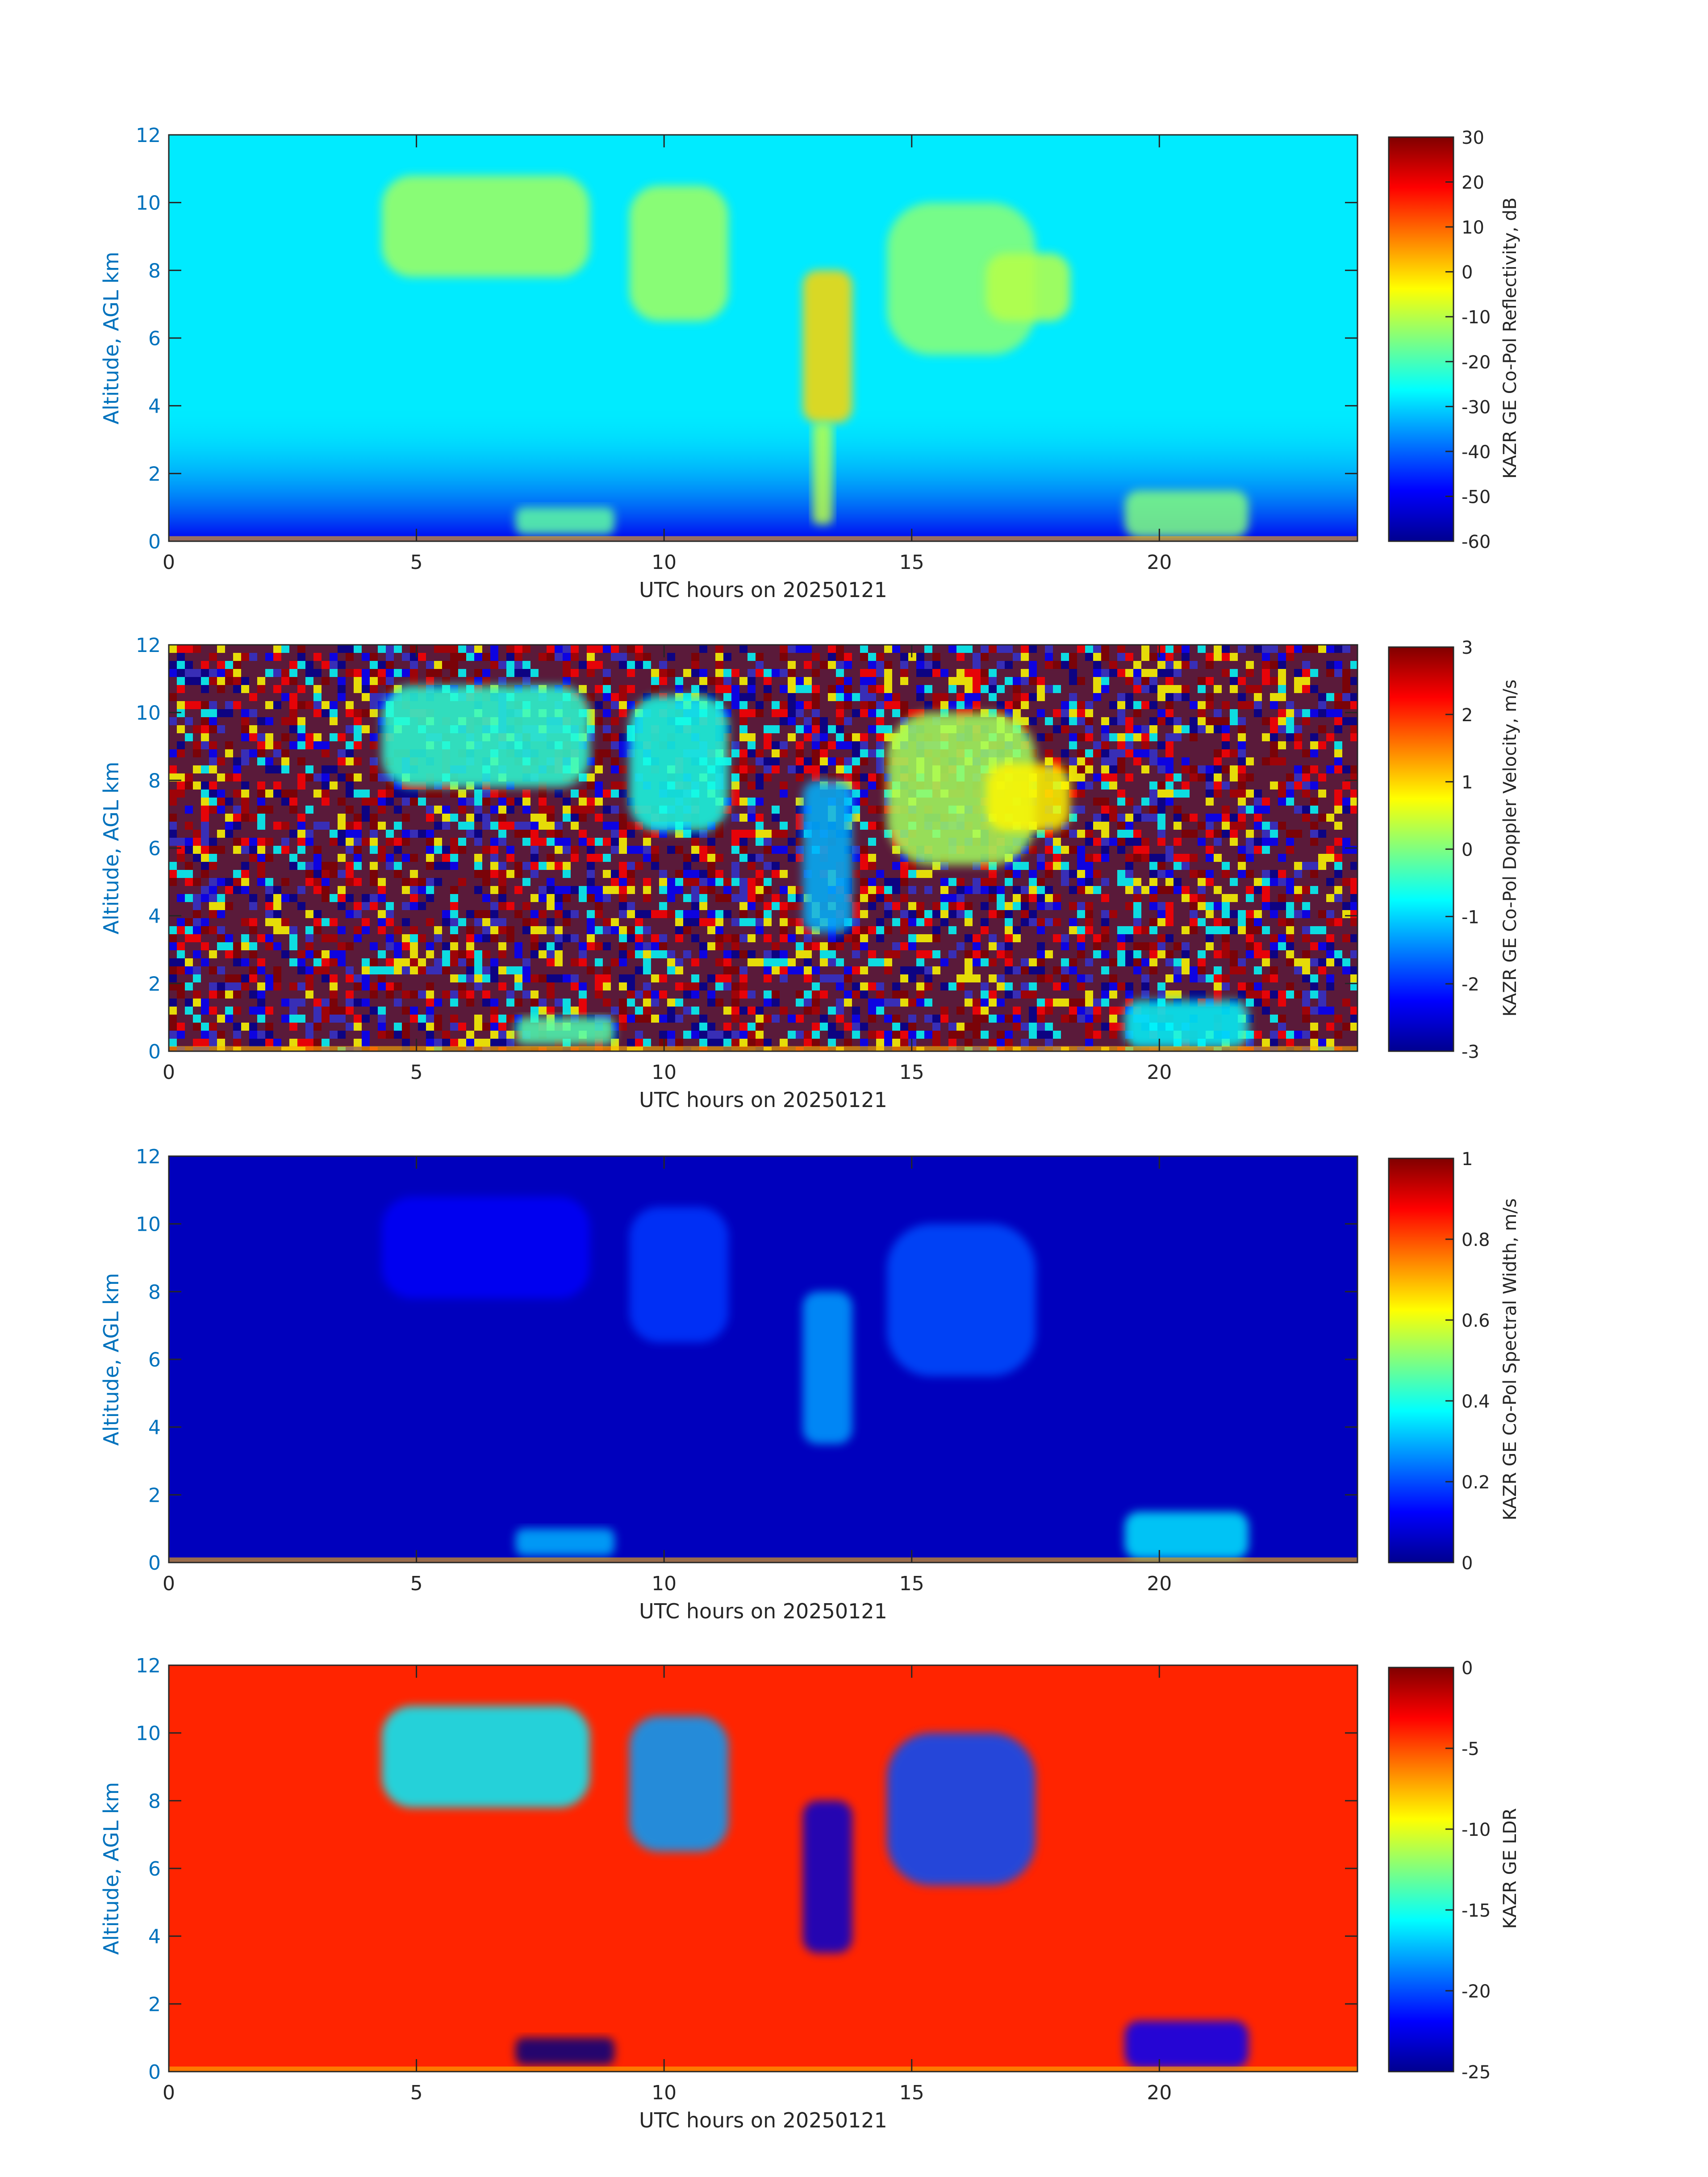  Describe the element at coordinates (1421, 1870) in the screenshot. I see `colorbar` at that location.